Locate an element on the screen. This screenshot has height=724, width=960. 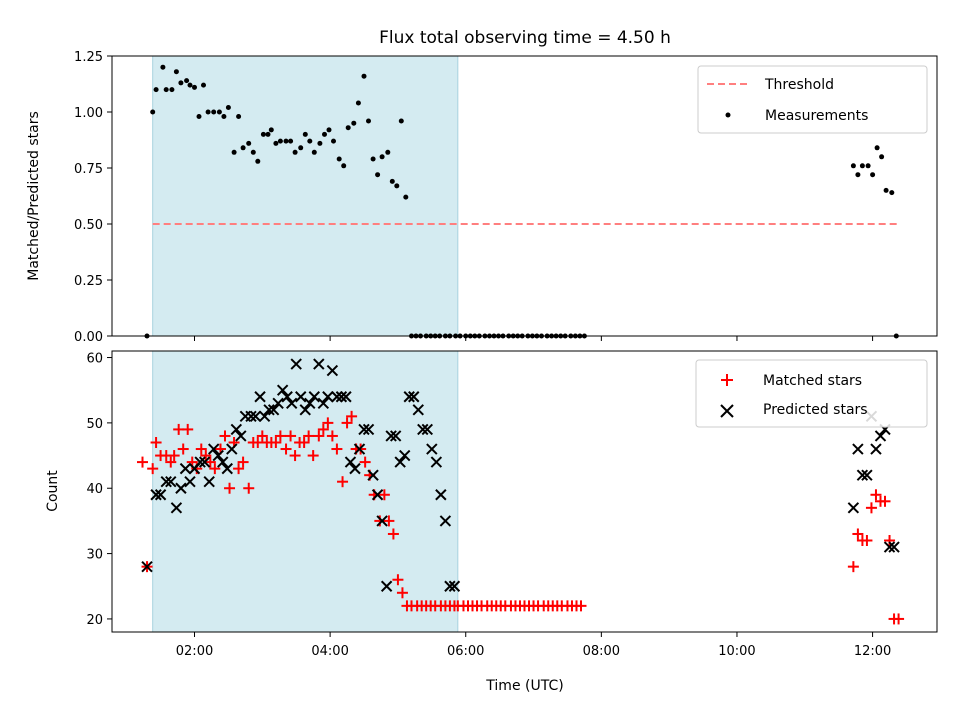
legend-threshold-label: Threshold is located at coordinates (799, 85).